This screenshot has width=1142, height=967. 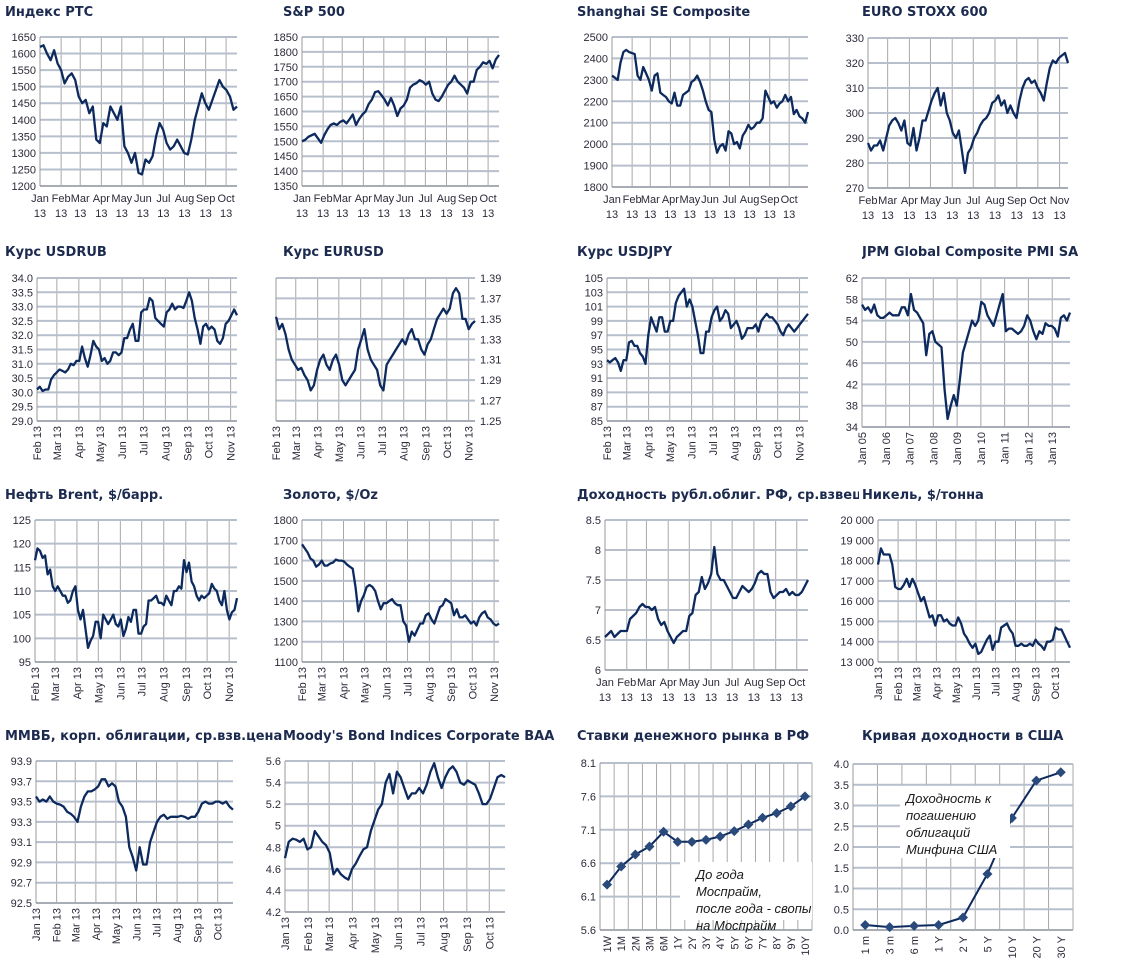 I want to click on y-tick-label: 93, so click(x=597, y=365).